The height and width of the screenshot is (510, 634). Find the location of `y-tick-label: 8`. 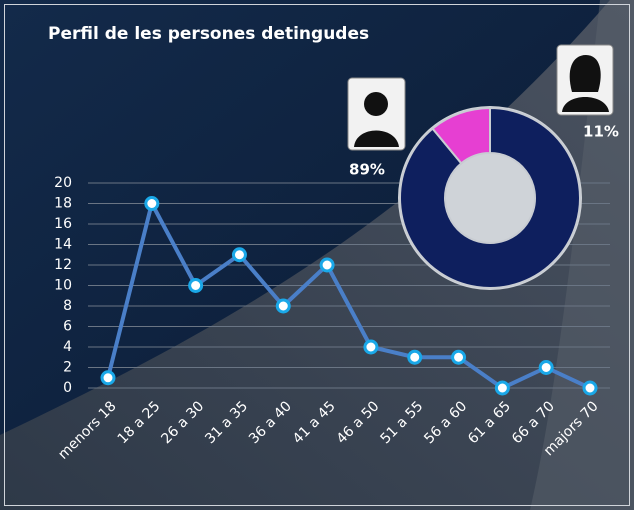

y-tick-label: 8 is located at coordinates (67, 306).